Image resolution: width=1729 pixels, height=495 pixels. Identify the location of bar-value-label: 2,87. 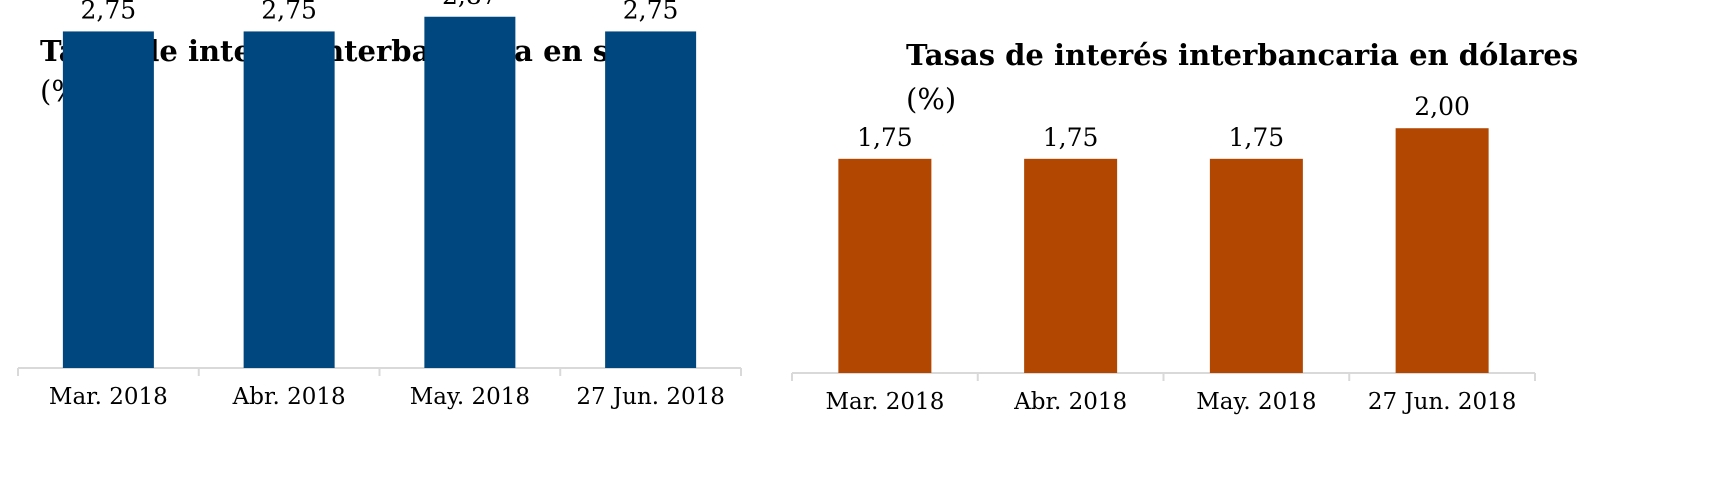
(470, 5).